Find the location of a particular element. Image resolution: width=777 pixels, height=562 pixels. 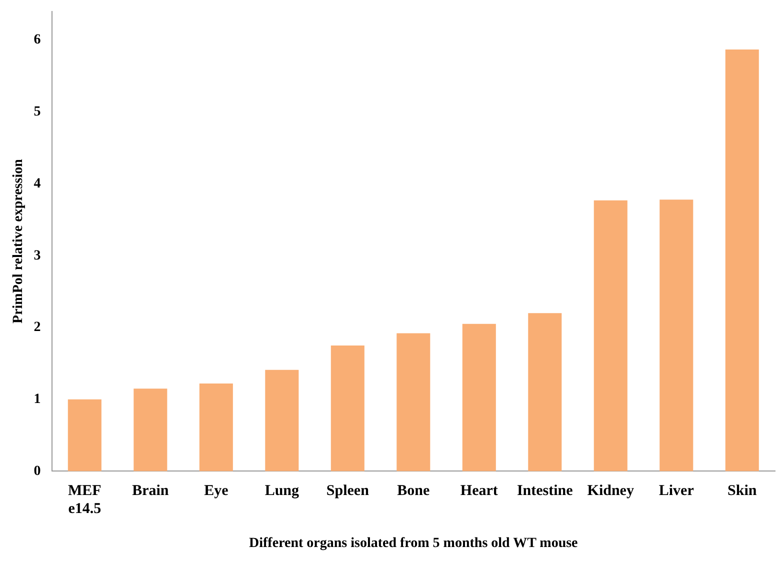

y-tick-label: 4 is located at coordinates (37, 184).